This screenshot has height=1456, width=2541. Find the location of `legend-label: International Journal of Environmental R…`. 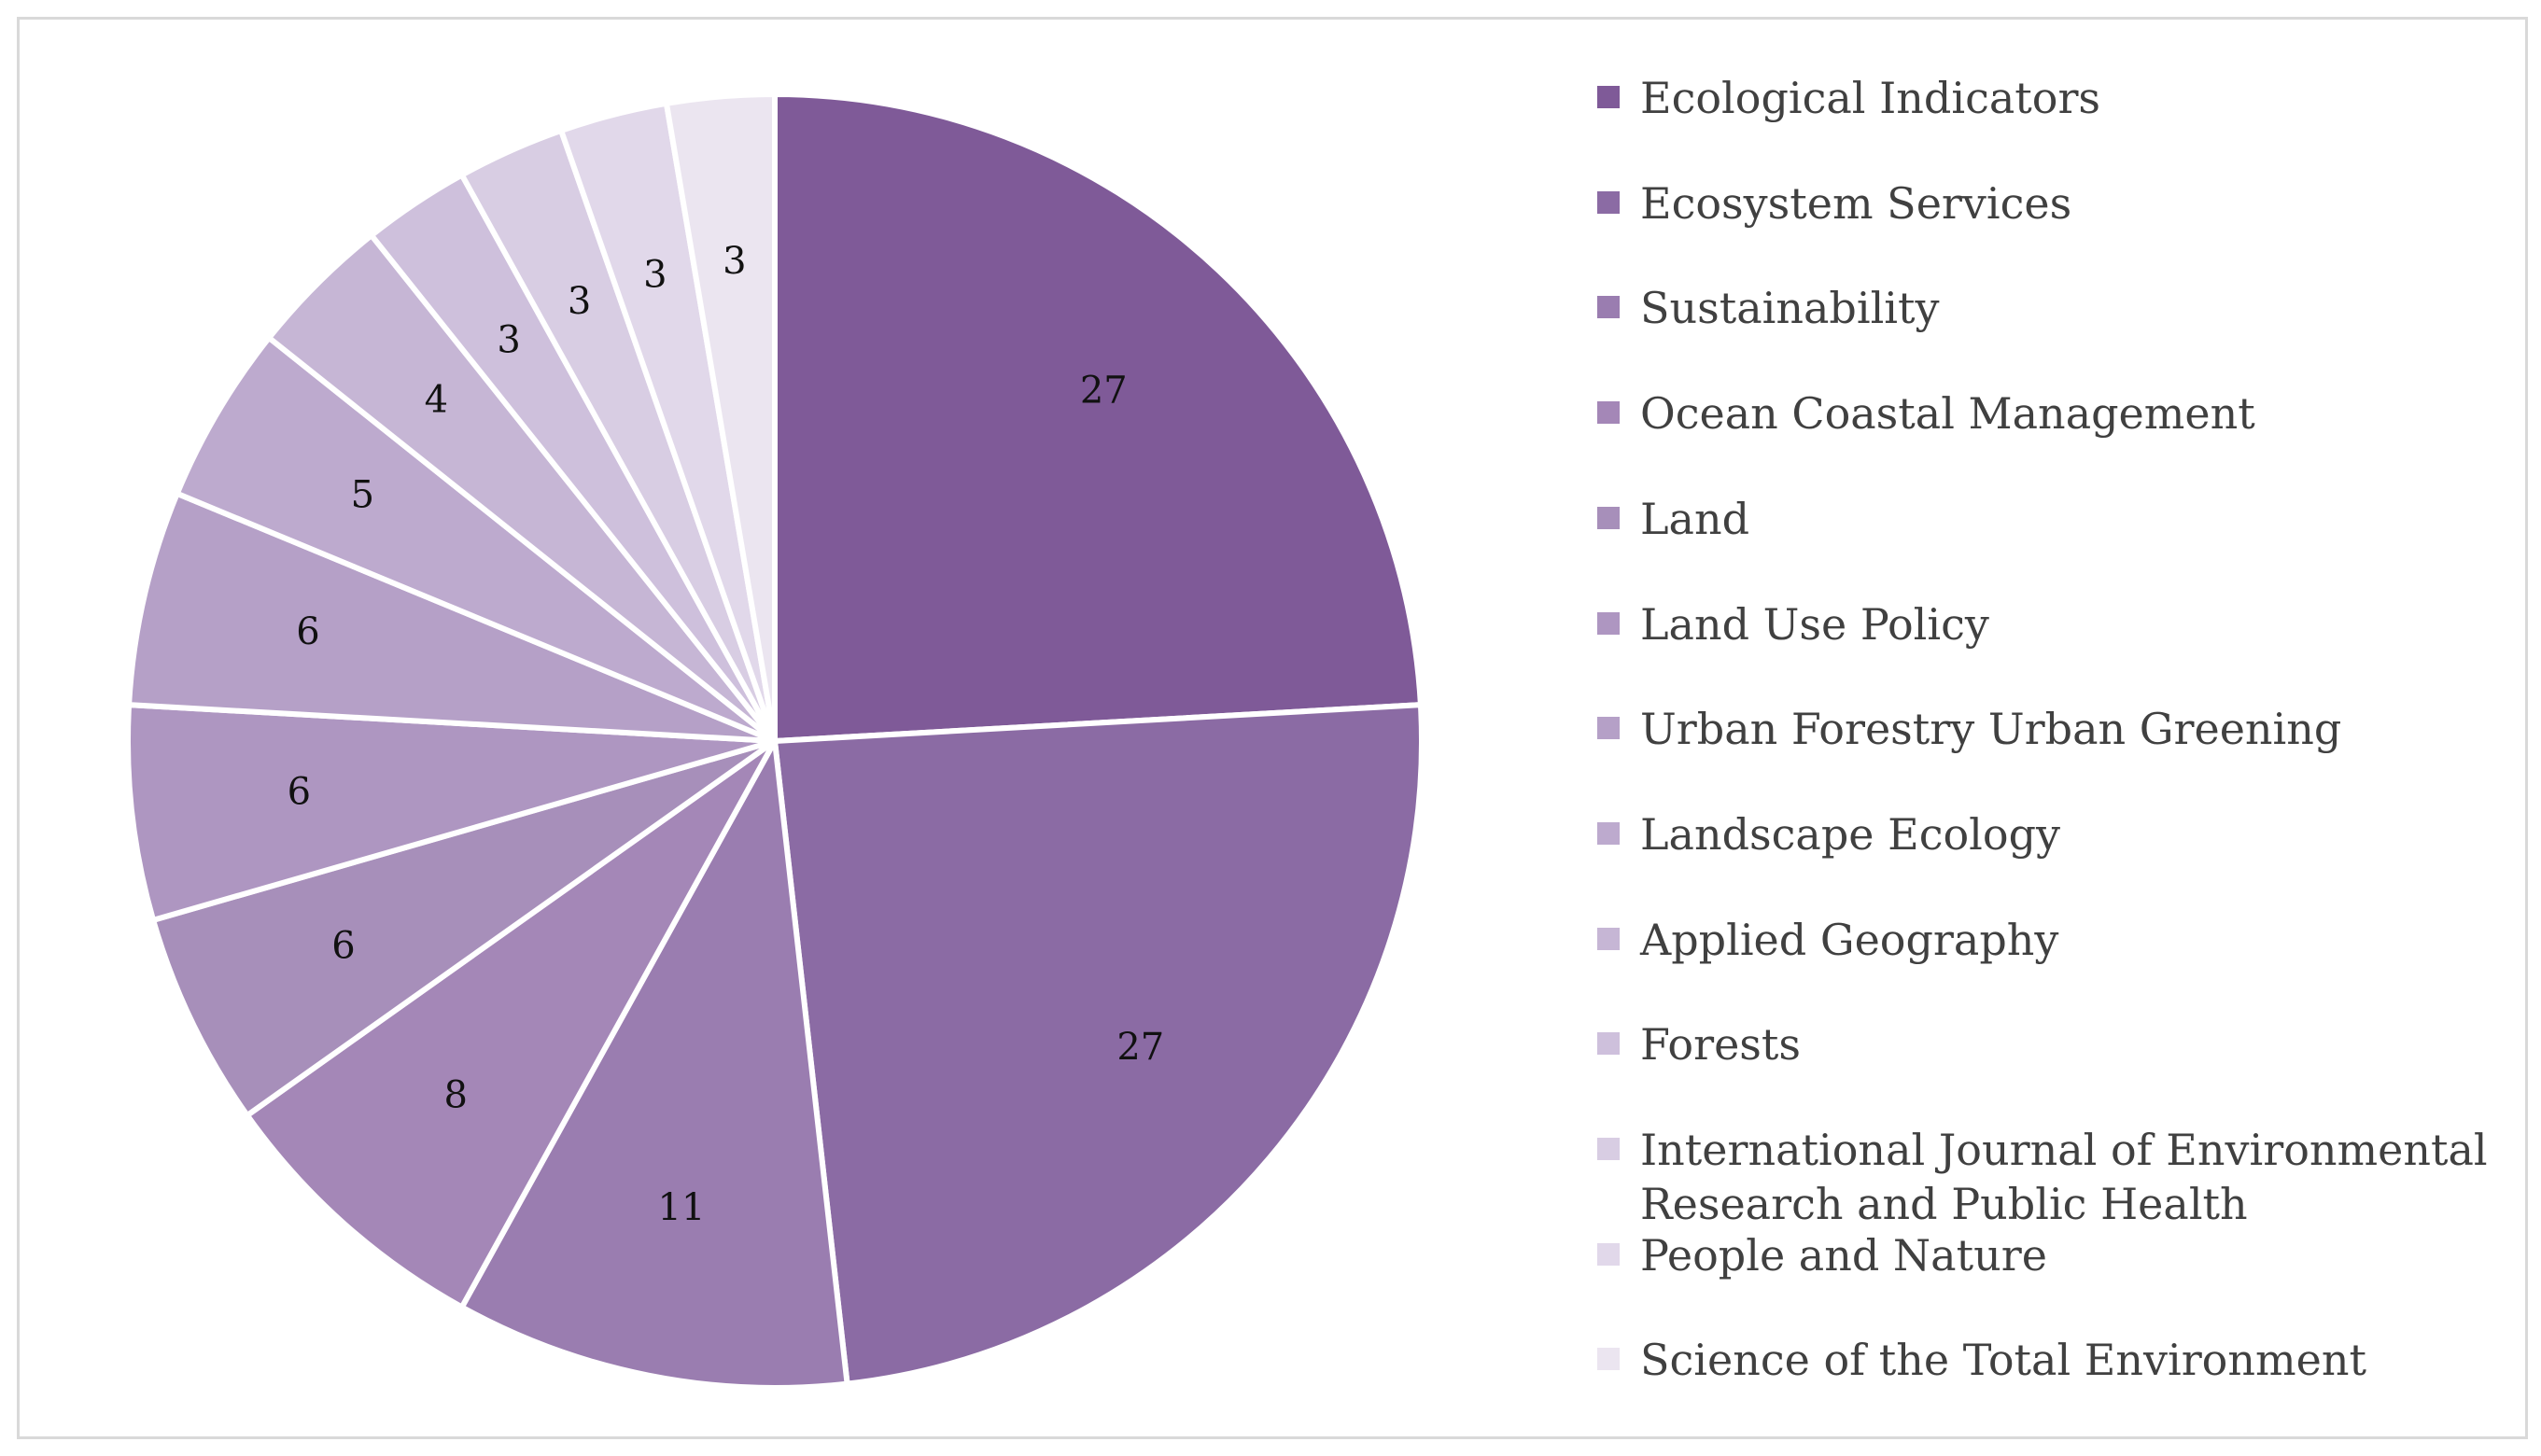

legend-label: International Journal of Environmental R… is located at coordinates (2064, 1177).